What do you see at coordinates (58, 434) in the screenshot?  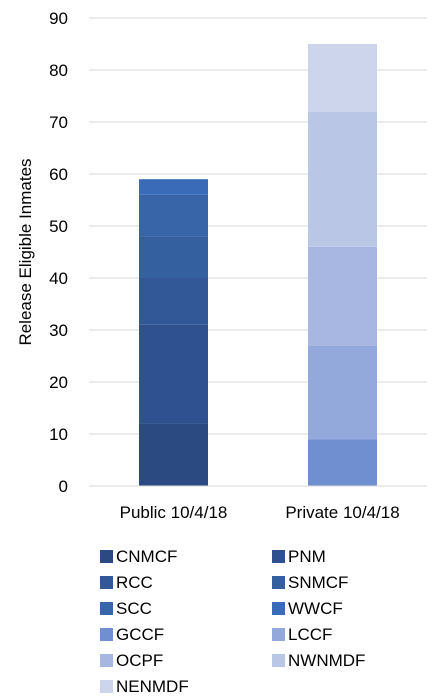 I see `y-tick-label: 10` at bounding box center [58, 434].